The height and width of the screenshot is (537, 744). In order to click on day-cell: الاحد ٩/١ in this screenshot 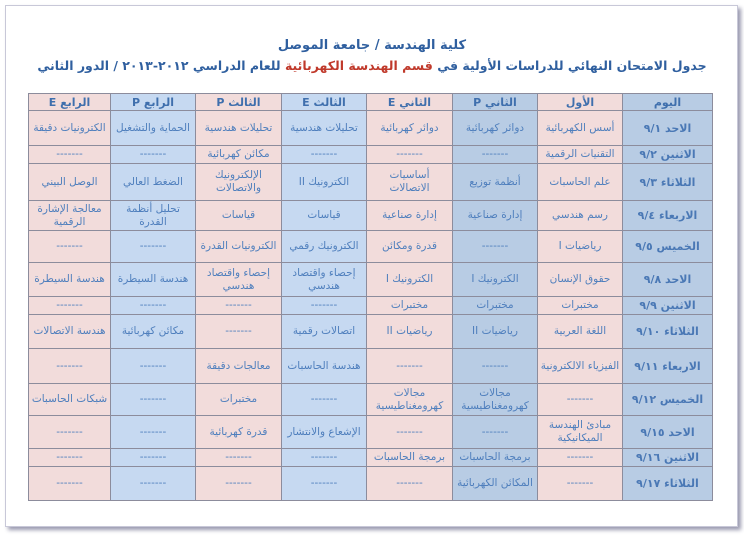, I will do `click(667, 128)`.